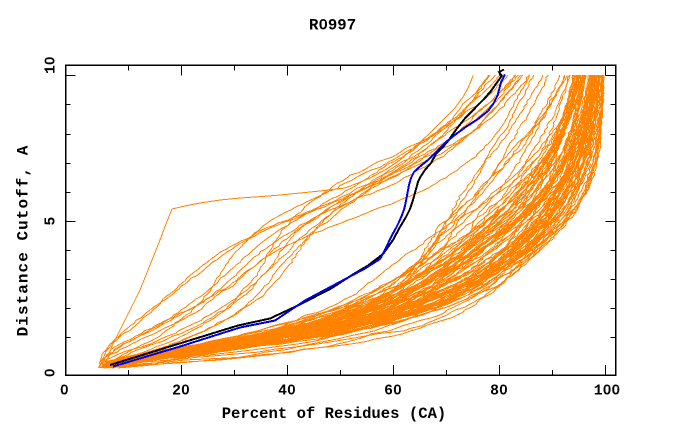  What do you see at coordinates (332, 26) in the screenshot?
I see `svg-text: R0997` at bounding box center [332, 26].